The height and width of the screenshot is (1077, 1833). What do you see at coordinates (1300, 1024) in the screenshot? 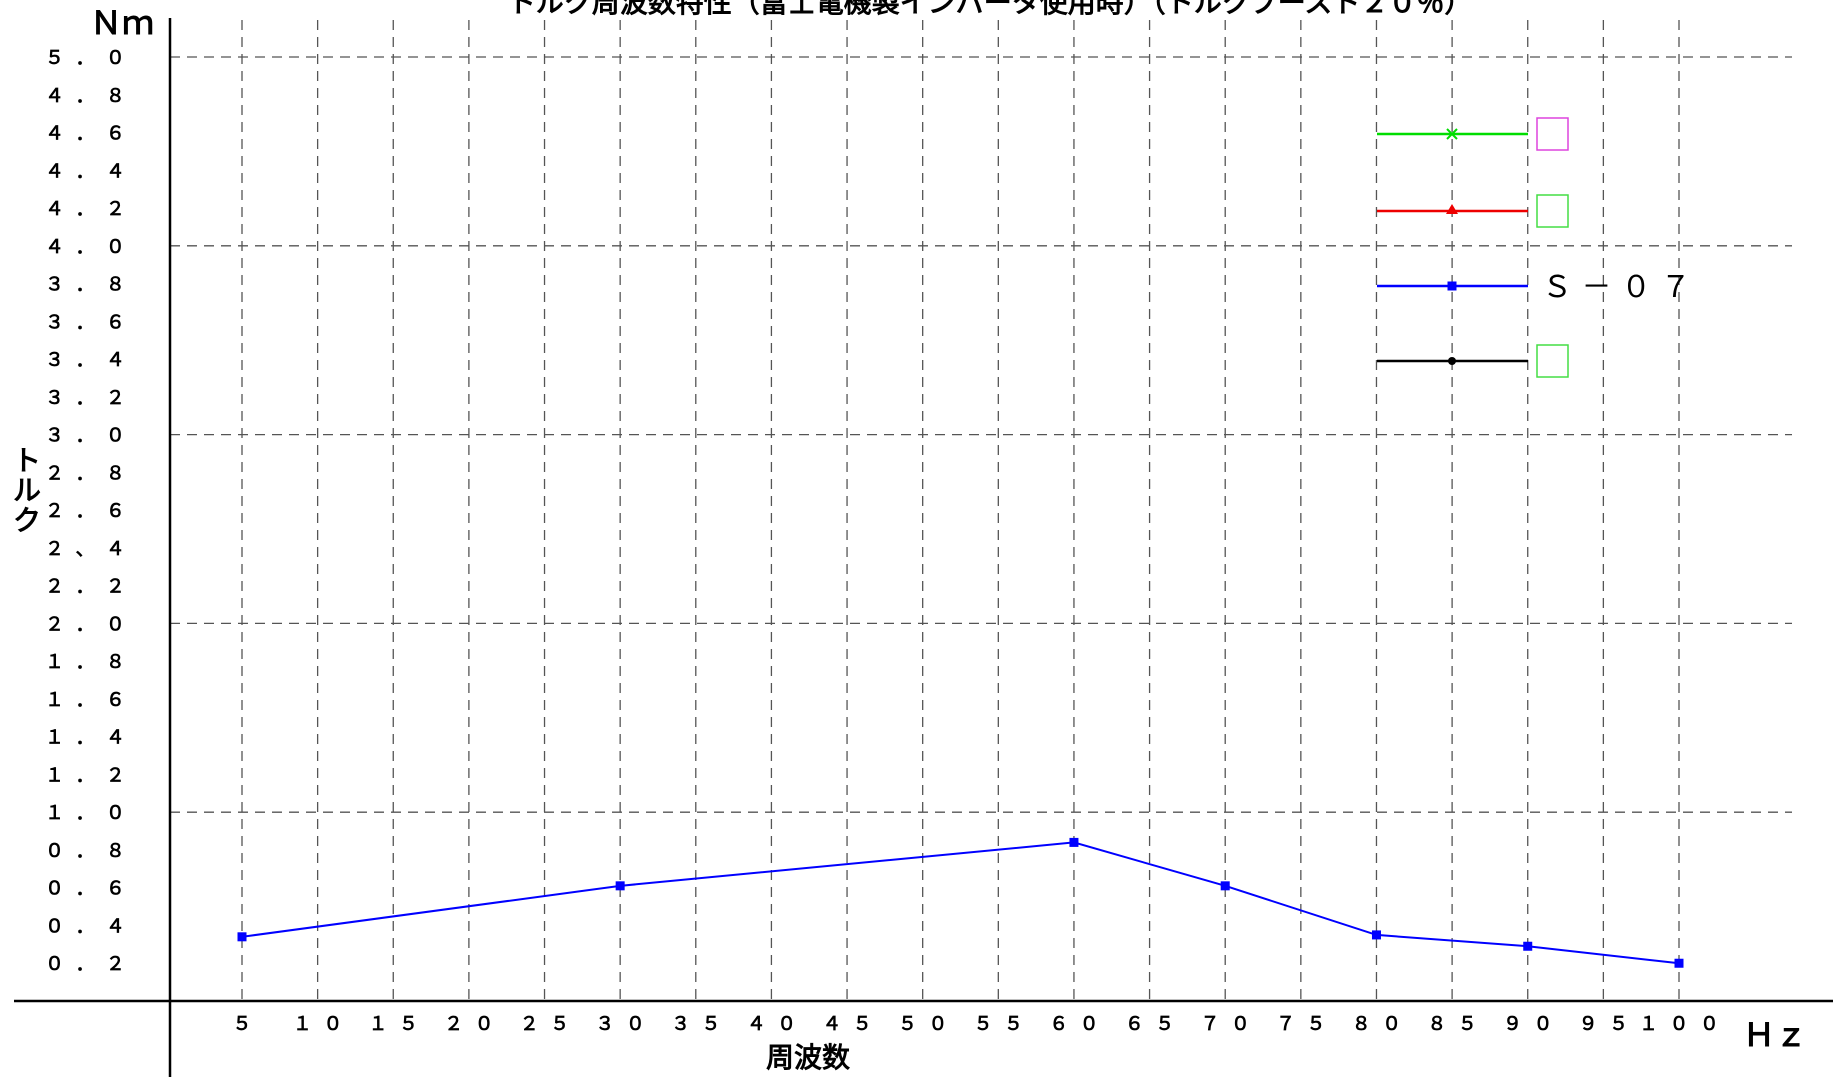
I see `x-tick-label: ７ ５` at bounding box center [1300, 1024].